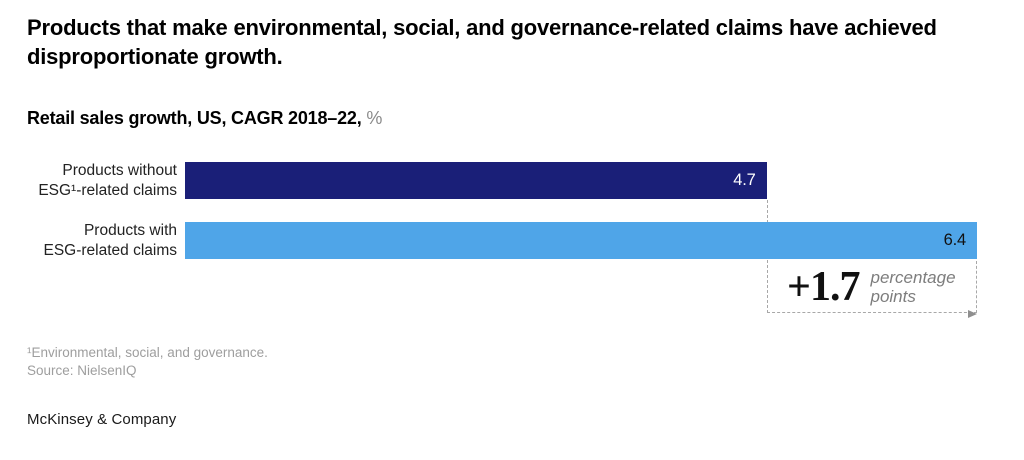 The width and height of the screenshot is (1024, 460). Describe the element at coordinates (744, 180) in the screenshot. I see `bar-value-without-esg: 4.7` at that location.